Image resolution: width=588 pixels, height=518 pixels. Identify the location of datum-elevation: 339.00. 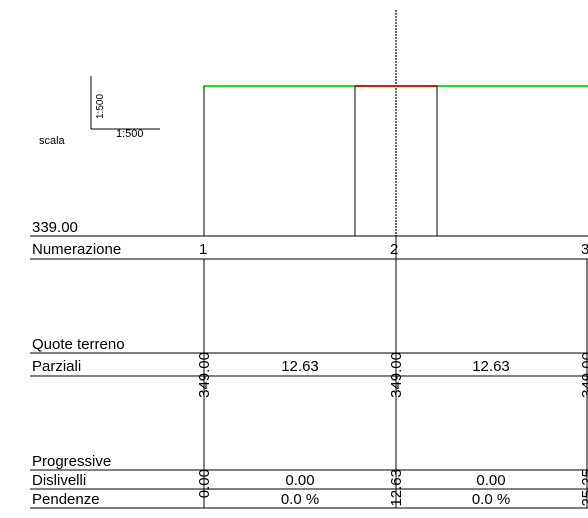
(55, 227).